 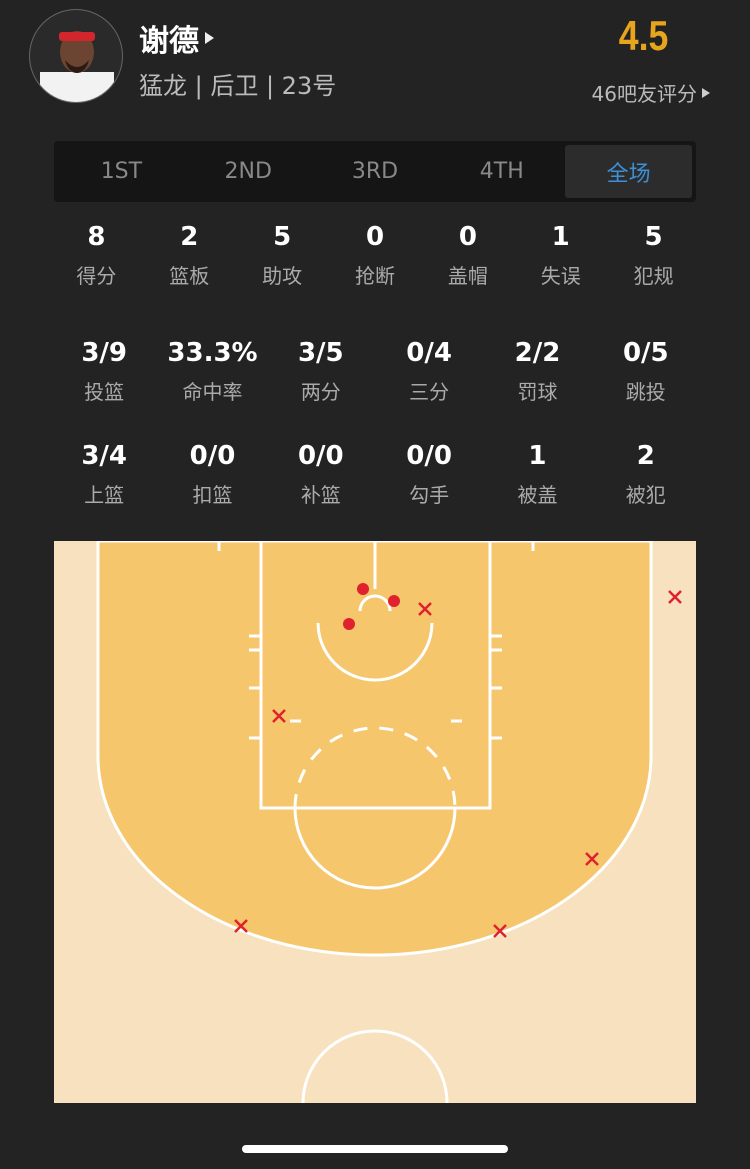 What do you see at coordinates (560, 276) in the screenshot?
I see `stat-label: 失误` at bounding box center [560, 276].